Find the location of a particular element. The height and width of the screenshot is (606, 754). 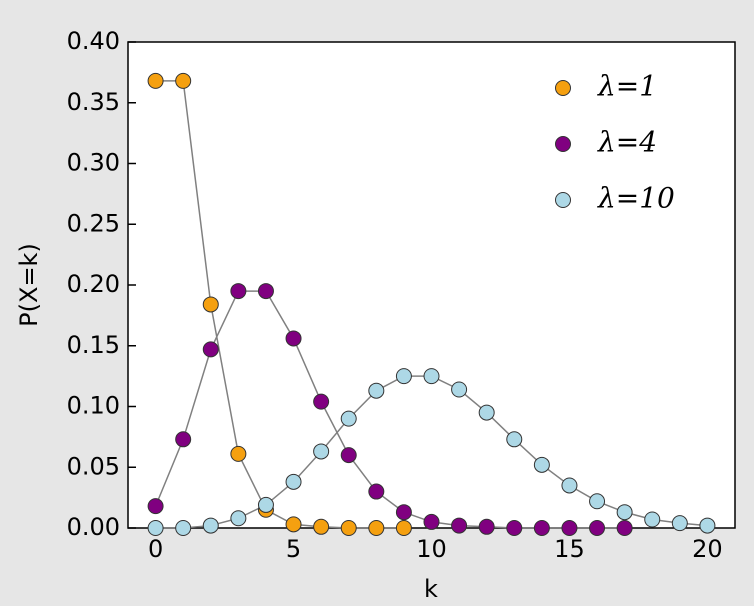

x-tick-label: 10 is located at coordinates (431, 549).